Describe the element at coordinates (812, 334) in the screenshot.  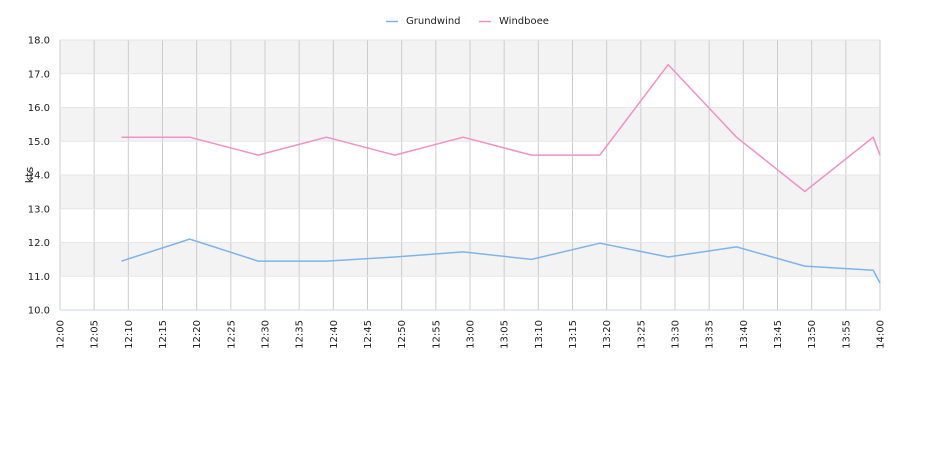
I see `x-tick-label: 13:50` at that location.